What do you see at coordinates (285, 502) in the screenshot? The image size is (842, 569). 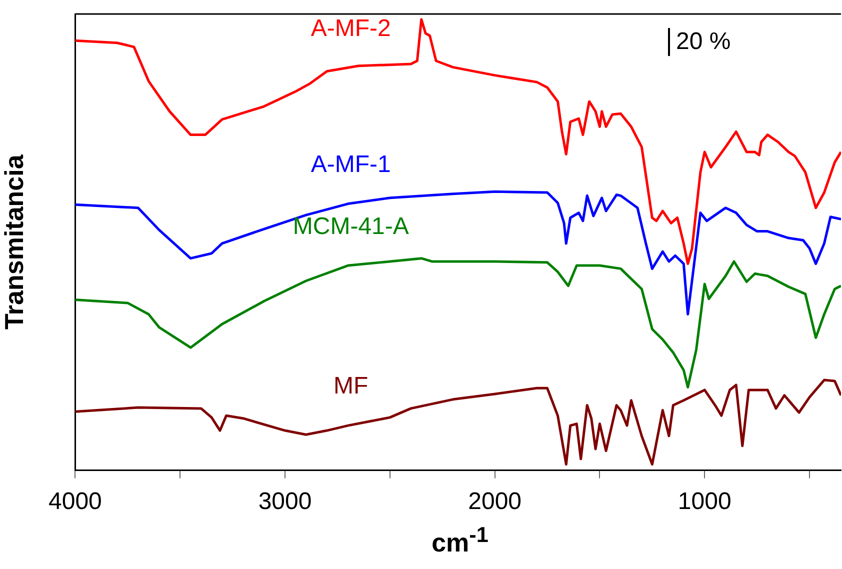 I see `x-tick-label: 3000` at bounding box center [285, 502].